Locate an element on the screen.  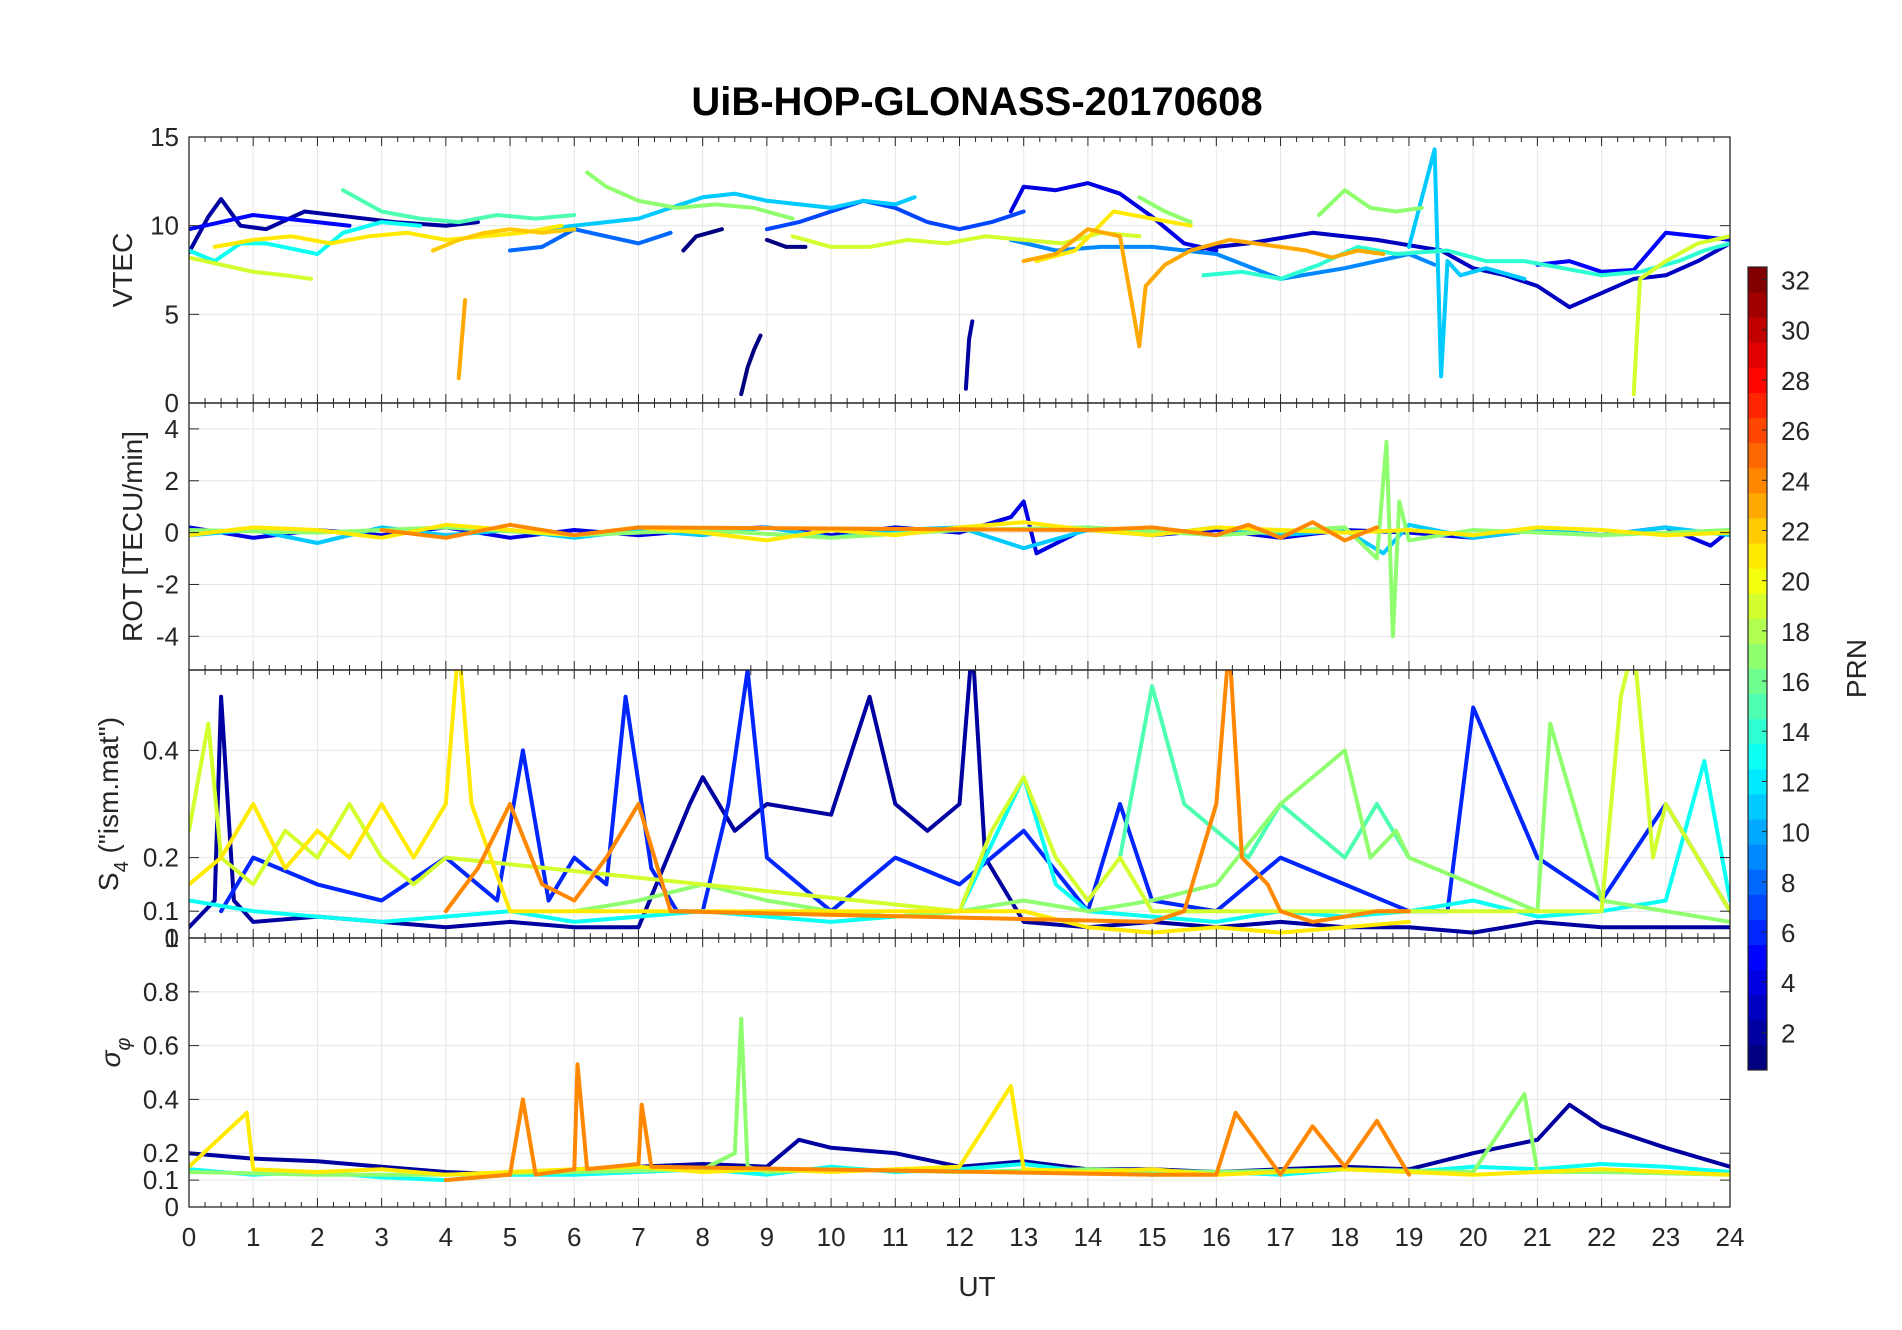
y-tick-label: -4 is located at coordinates (167, 636).